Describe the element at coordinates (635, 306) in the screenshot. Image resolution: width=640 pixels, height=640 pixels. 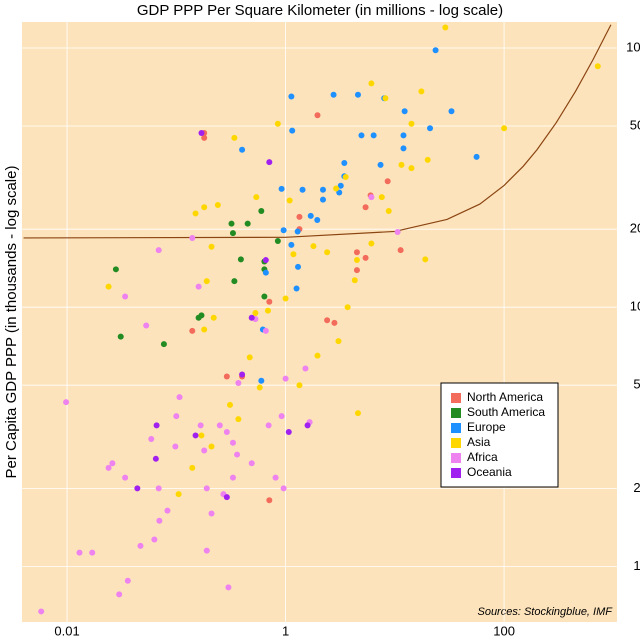
I see `y-tick-label: 10` at that location.